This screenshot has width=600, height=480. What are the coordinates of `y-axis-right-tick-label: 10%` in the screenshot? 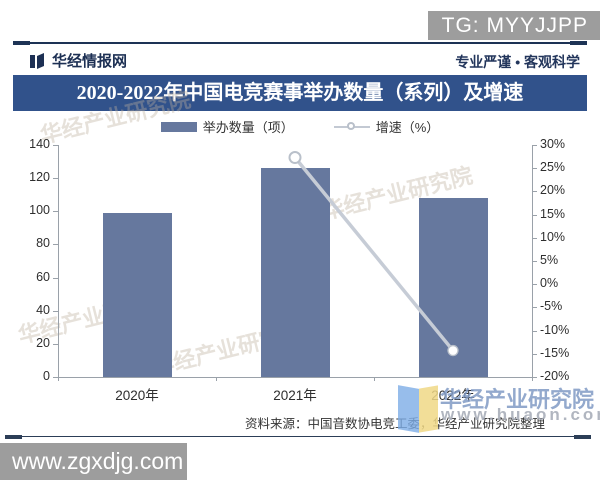 It's located at (553, 236).